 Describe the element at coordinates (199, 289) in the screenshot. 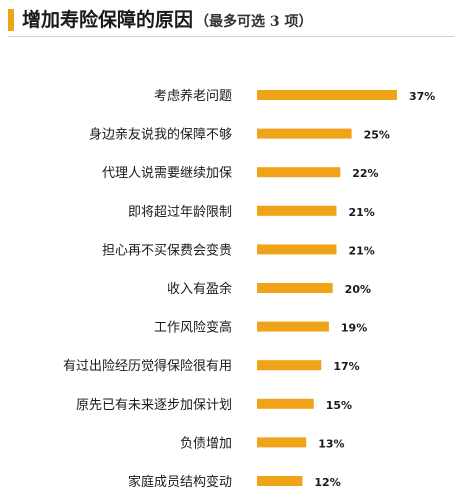

I see `category-label: 收入有盈余` at that location.